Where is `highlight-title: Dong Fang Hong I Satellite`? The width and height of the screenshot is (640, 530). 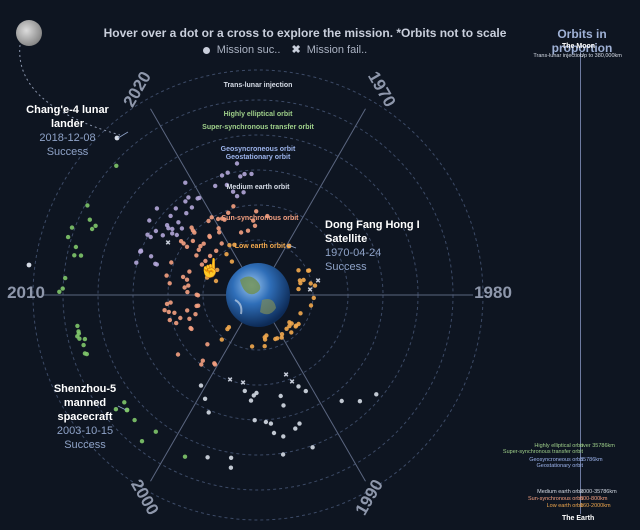
highlight-title: Dong Fang Hong I Satellite is located at coordinates (372, 232).